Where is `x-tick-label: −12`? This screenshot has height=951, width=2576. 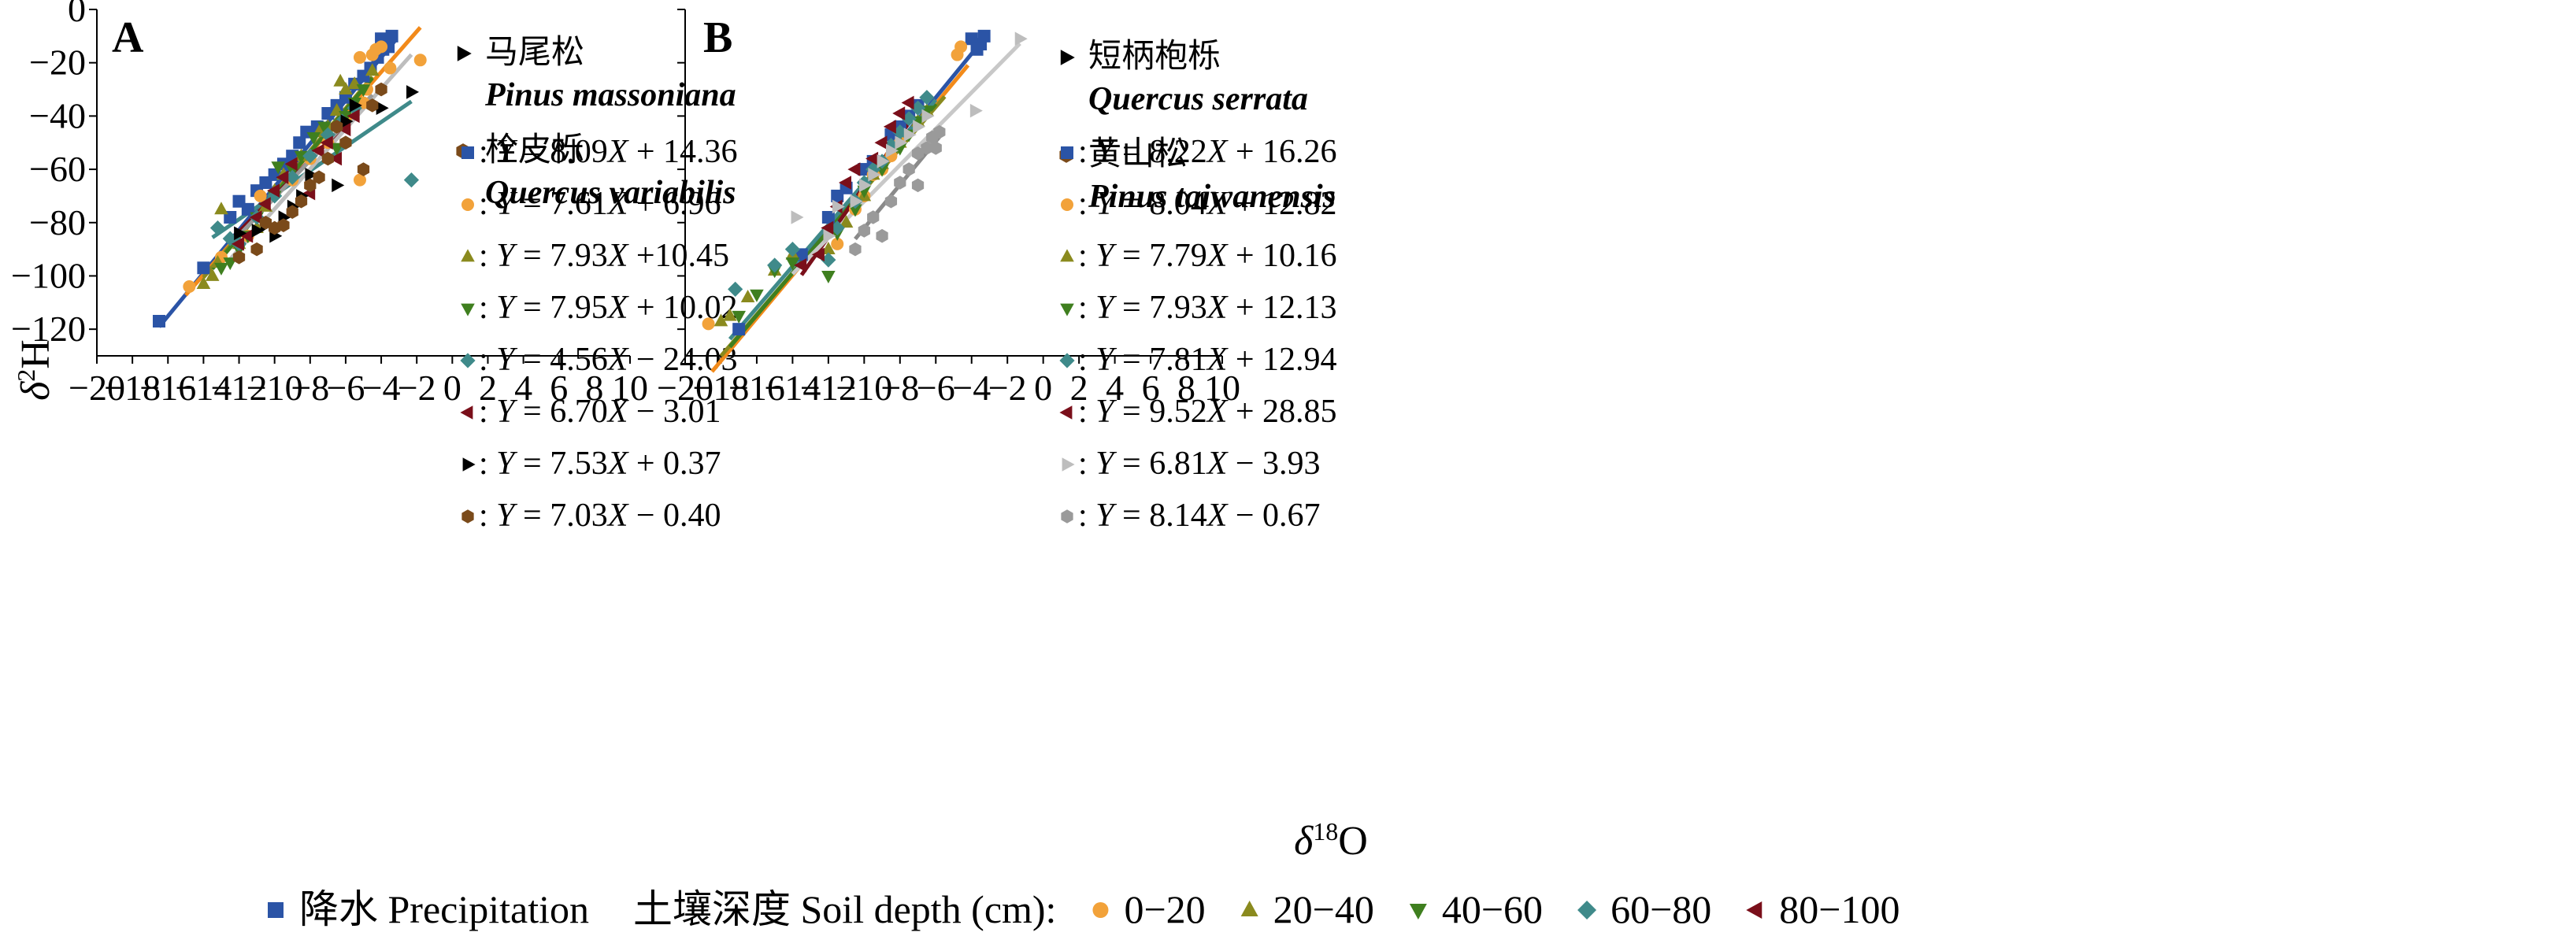 x-tick-label: −12 is located at coordinates (239, 388).